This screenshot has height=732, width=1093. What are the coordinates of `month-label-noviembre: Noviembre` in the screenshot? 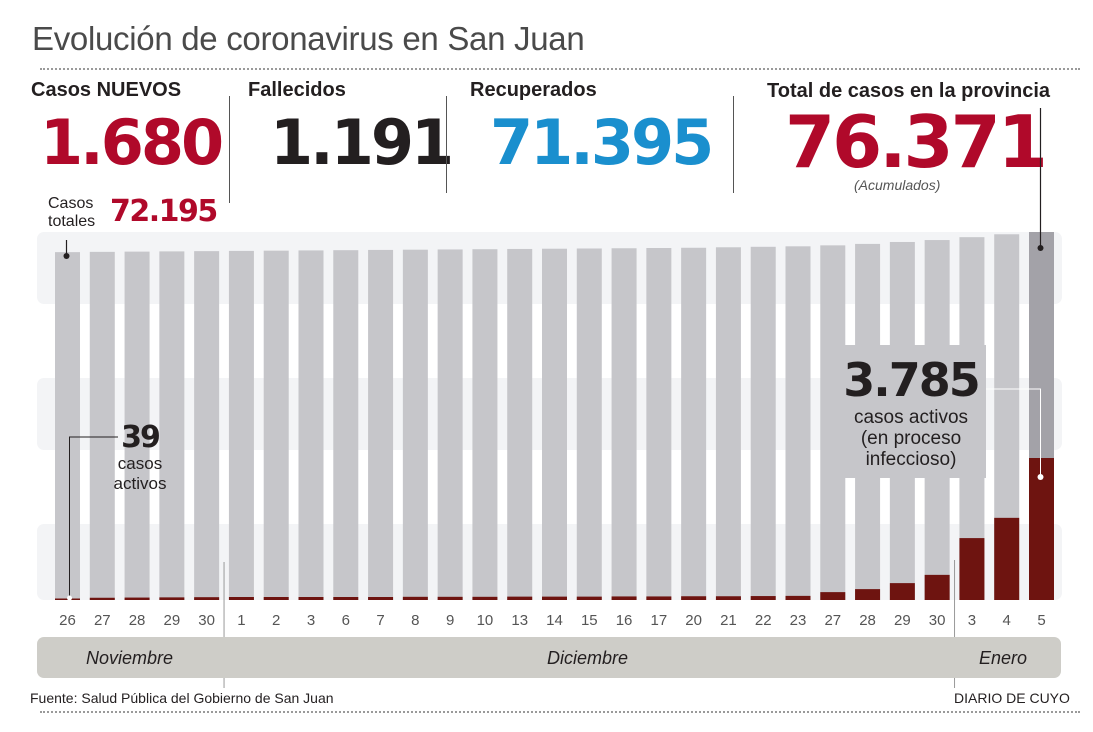 It's located at (130, 658).